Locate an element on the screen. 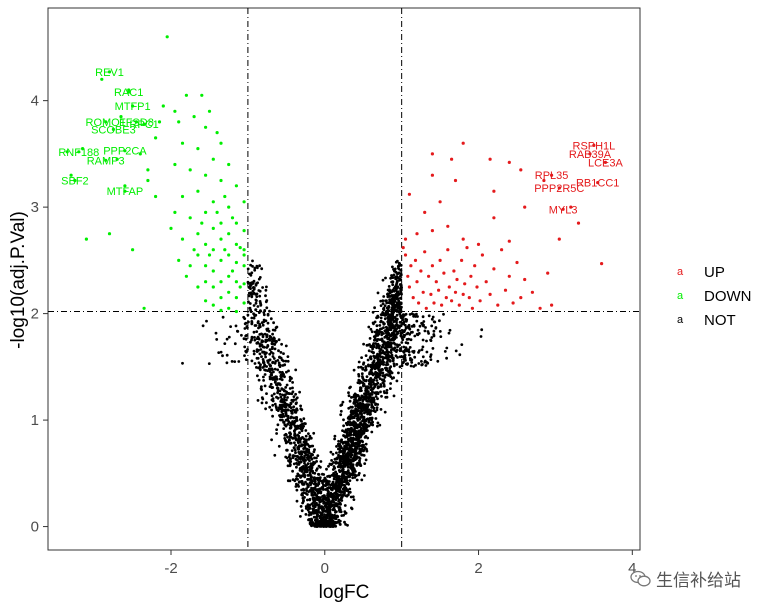 The image size is (761, 609). legend: a UP a DOWN a NOT is located at coordinates (714, 296).